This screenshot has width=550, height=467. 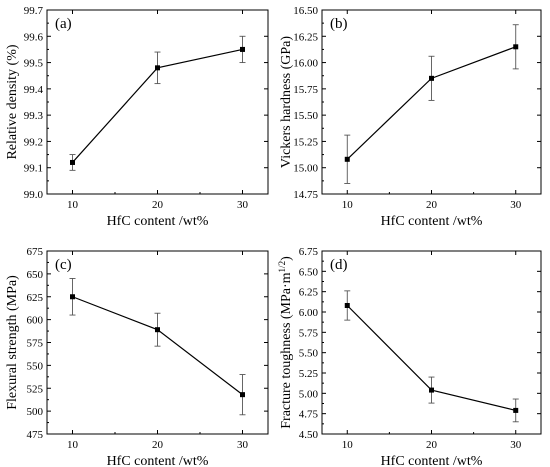 I want to click on y-tick-label: 15.75, so click(x=305, y=90).